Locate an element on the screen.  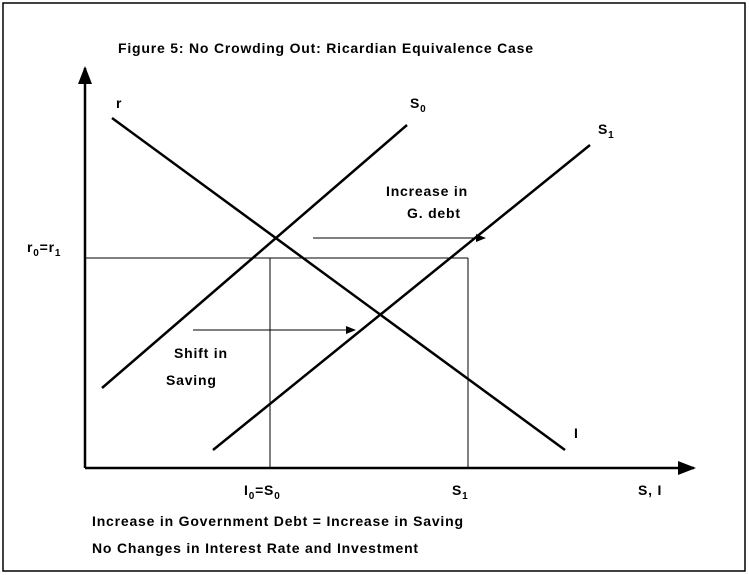
label-part: S, I is located at coordinates (650, 490).